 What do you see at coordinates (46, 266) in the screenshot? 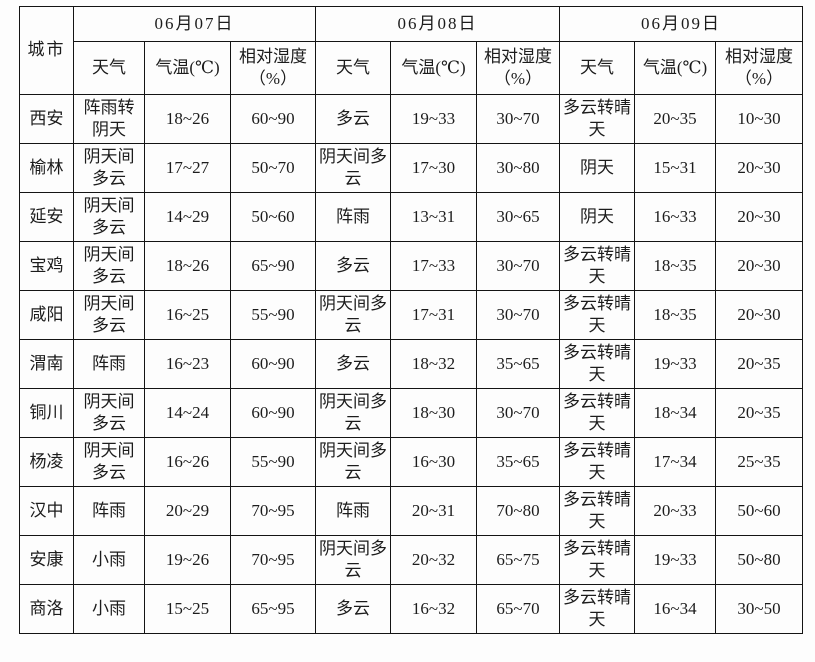
I see `city-cell: 宝鸡` at bounding box center [46, 266].